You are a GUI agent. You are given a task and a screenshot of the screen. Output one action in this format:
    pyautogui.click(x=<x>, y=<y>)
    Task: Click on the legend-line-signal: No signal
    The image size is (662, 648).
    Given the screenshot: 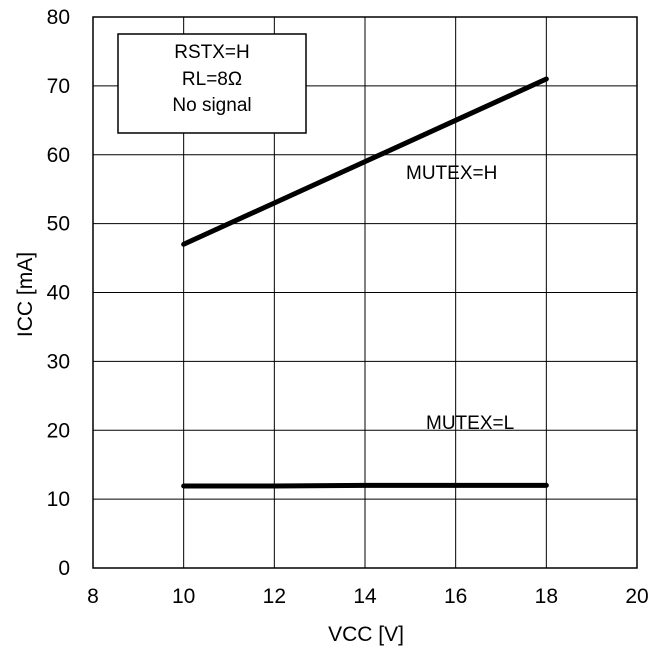 What is the action you would take?
    pyautogui.click(x=211, y=105)
    